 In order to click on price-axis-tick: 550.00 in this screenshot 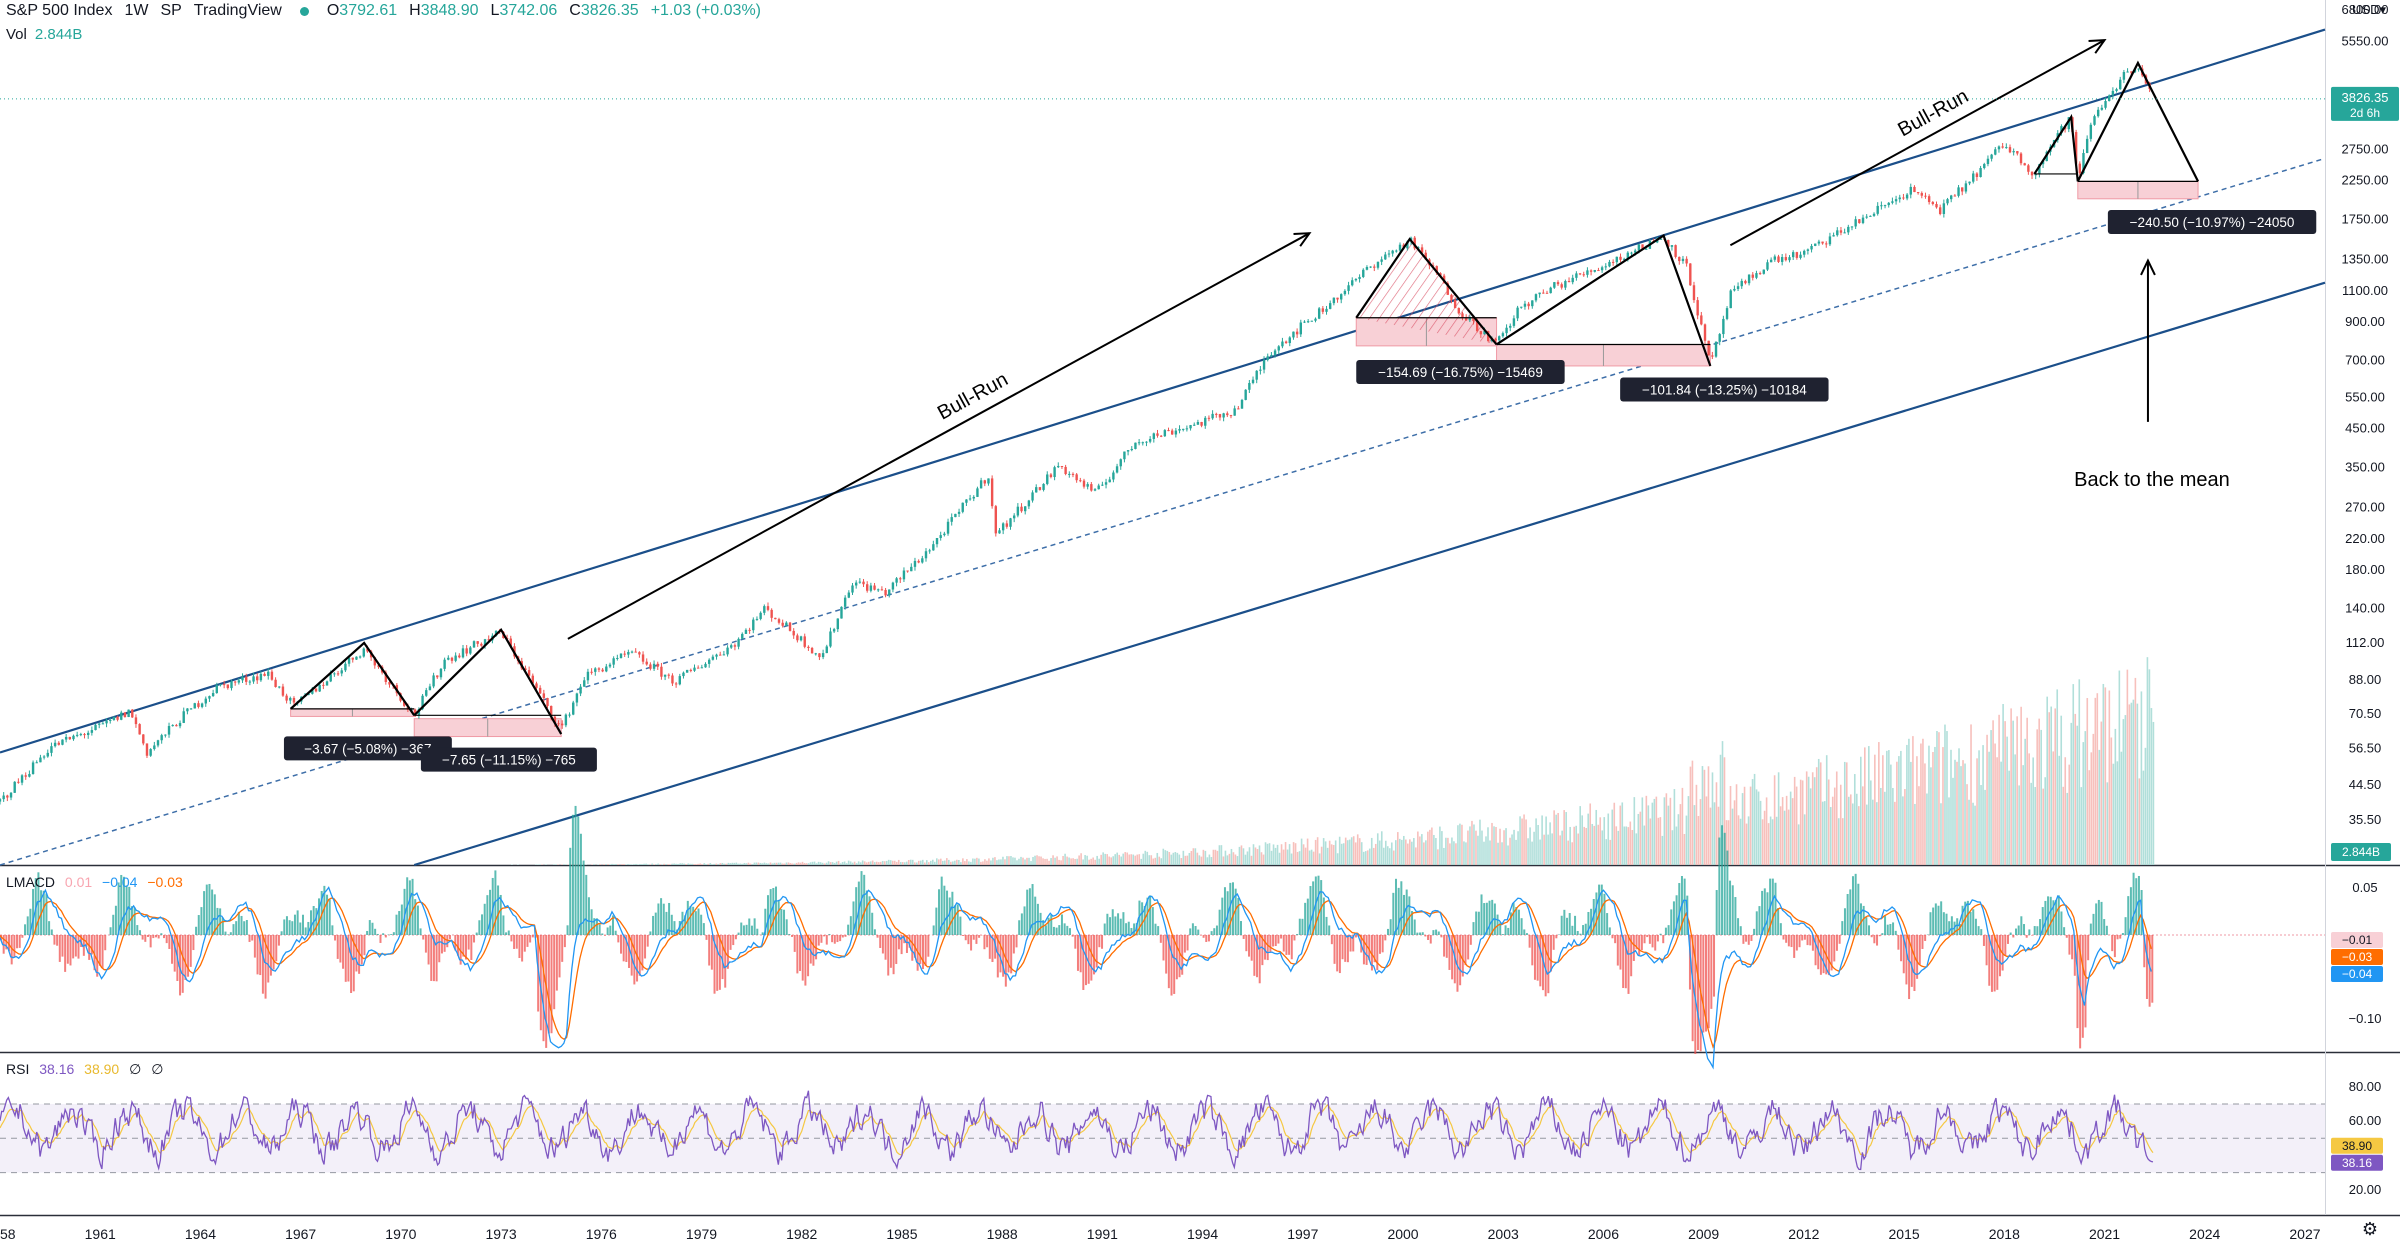, I will do `click(2365, 397)`.